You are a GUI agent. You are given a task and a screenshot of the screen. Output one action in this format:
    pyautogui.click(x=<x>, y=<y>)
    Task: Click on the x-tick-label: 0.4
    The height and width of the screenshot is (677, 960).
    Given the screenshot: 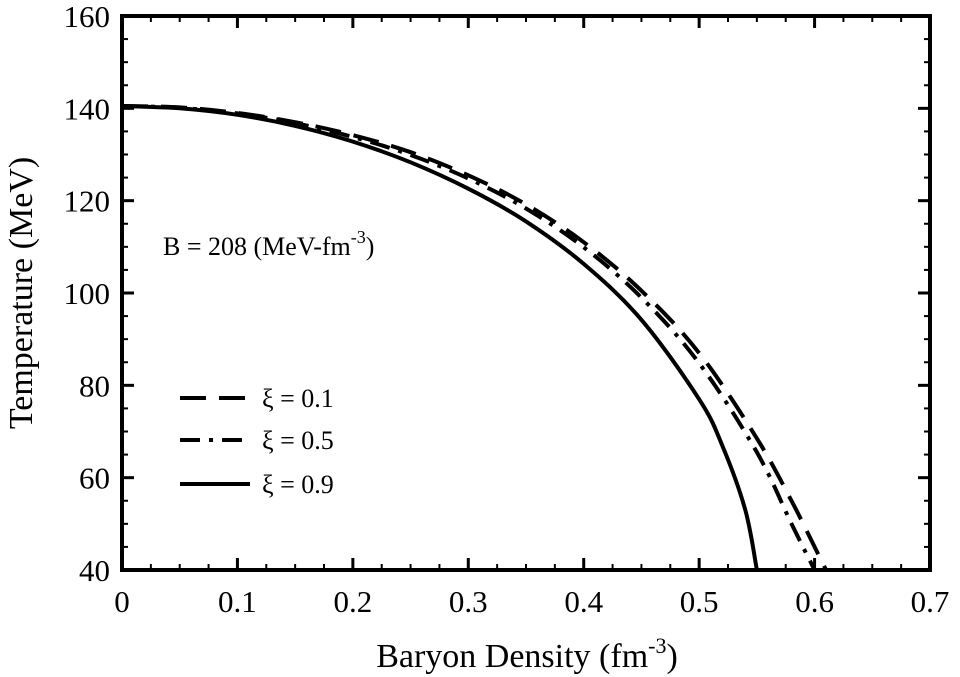 What is the action you would take?
    pyautogui.click(x=583, y=601)
    